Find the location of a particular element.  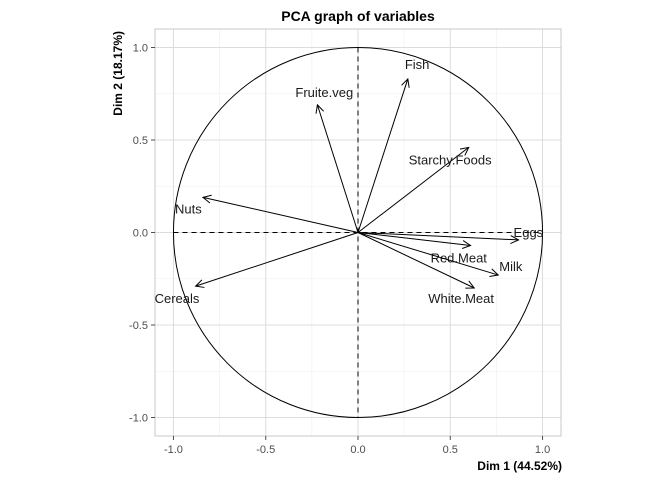

arrow-red-meat is located at coordinates (414, 239).